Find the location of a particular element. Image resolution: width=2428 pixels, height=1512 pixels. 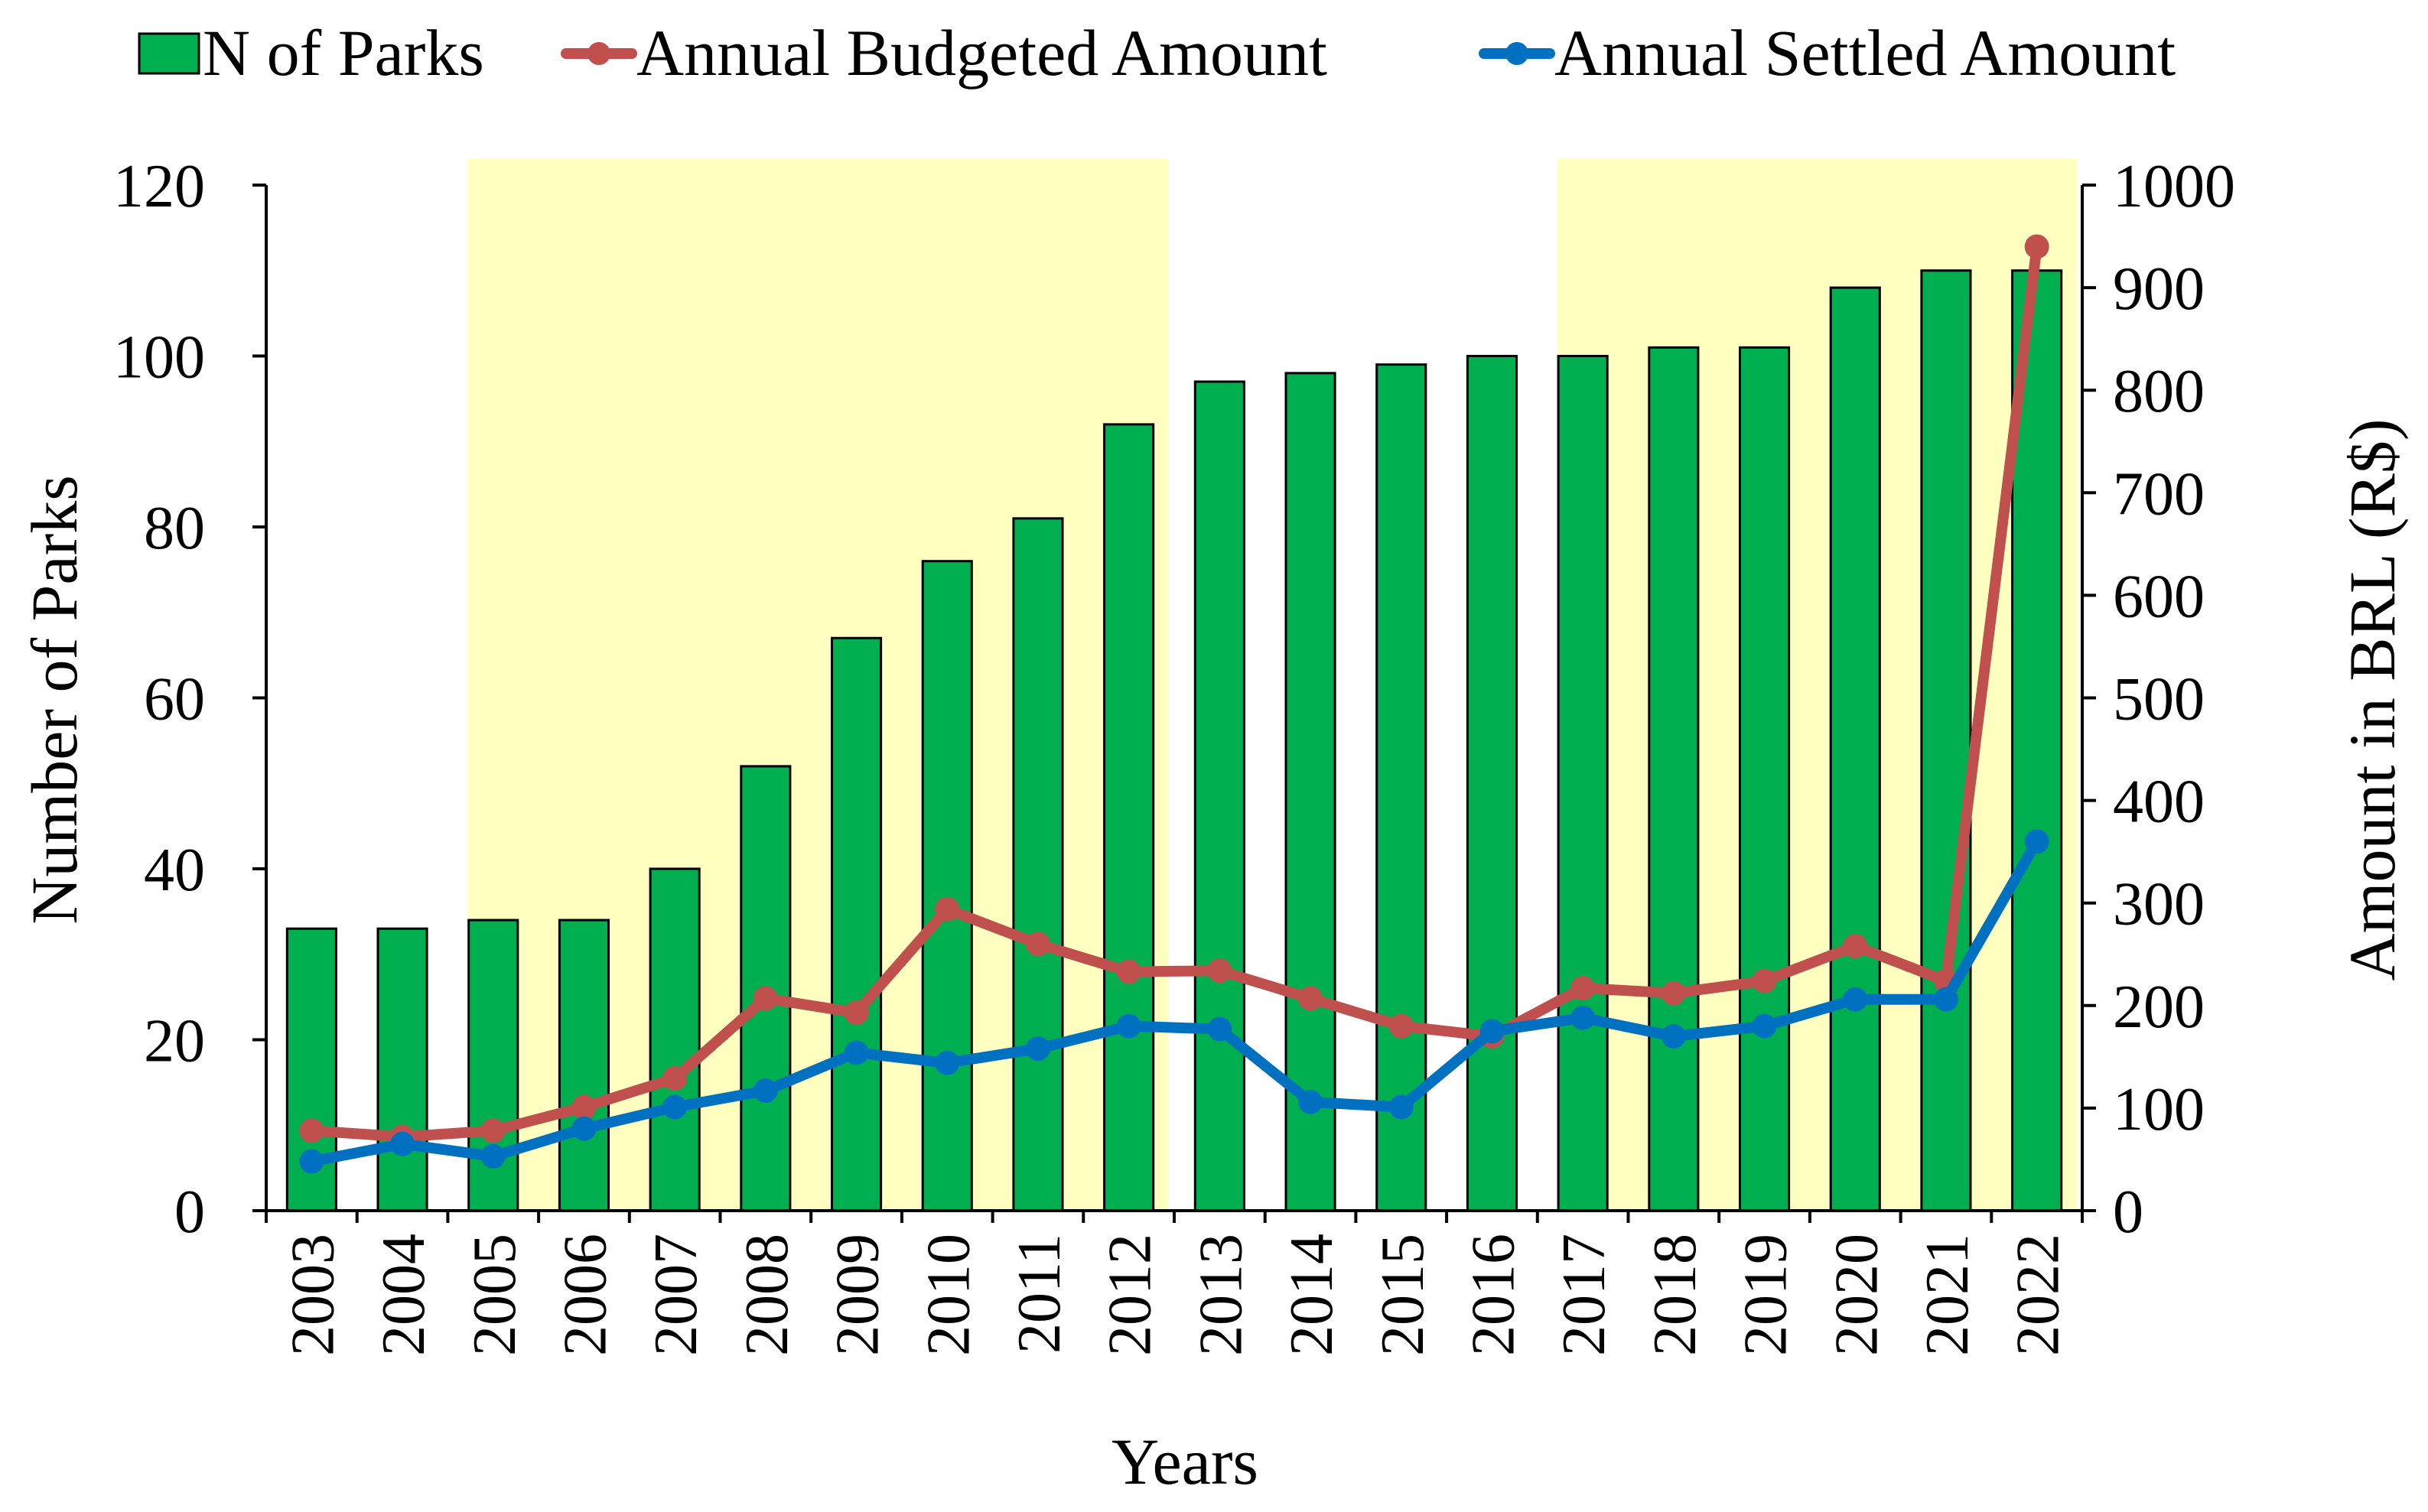

point-settled-2020 is located at coordinates (1855, 1000).